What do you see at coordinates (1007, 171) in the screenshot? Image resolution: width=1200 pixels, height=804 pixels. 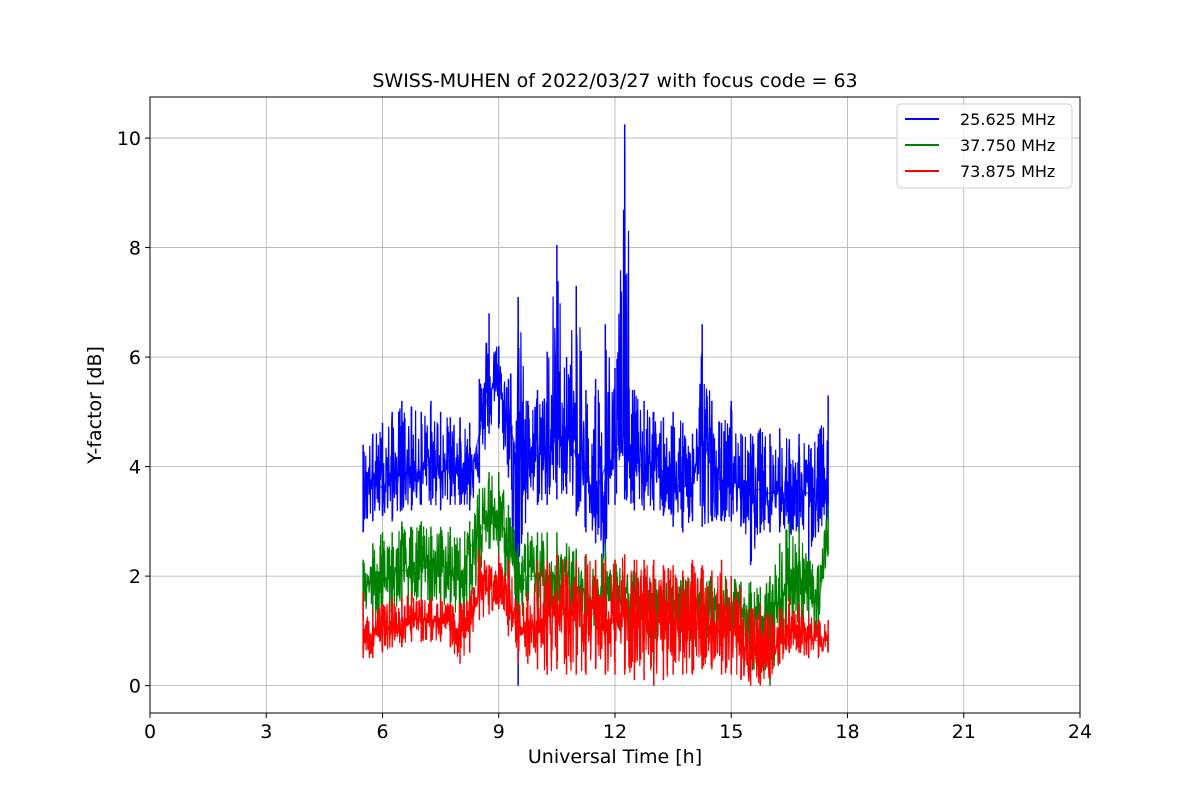 I see `legend-label: 73.875 MHz` at bounding box center [1007, 171].